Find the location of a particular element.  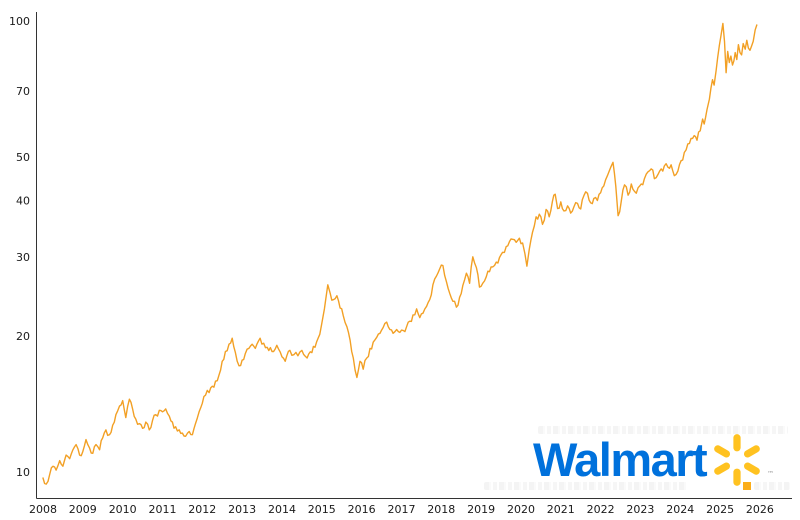

walmart-spark-icon is located at coordinates (737, 460).